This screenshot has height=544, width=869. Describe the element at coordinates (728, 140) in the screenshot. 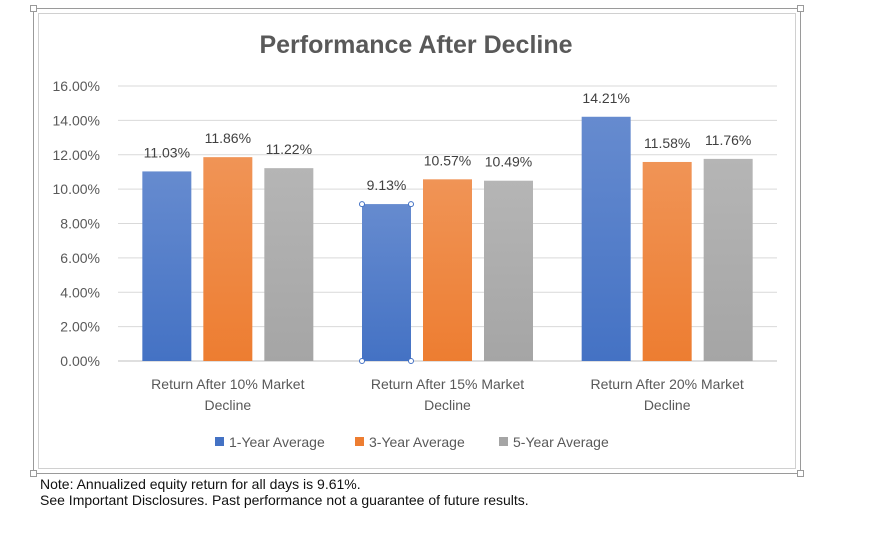

I see `data-label: 11.76%` at that location.